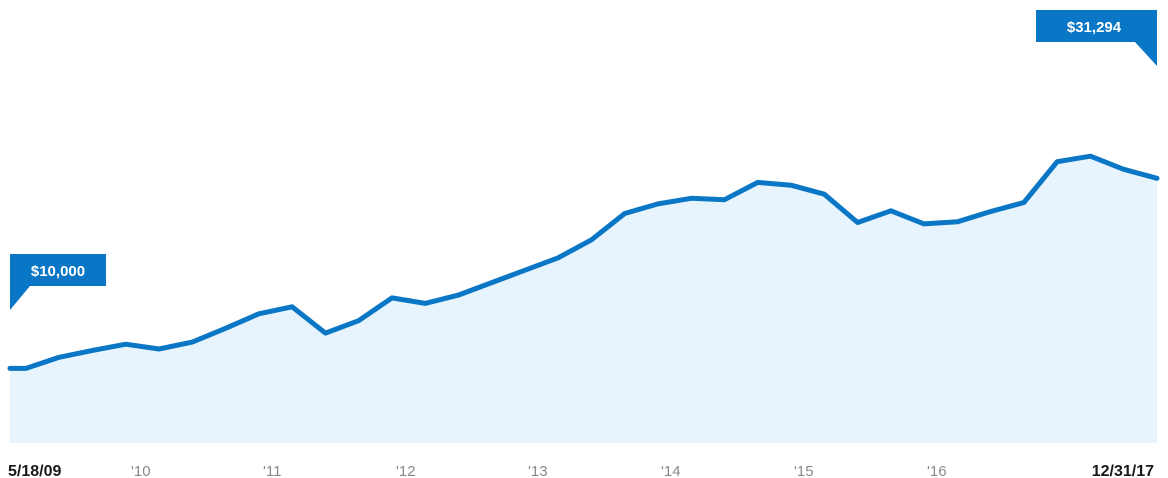  What do you see at coordinates (406, 470) in the screenshot?
I see `x-tick-label: '12` at bounding box center [406, 470].